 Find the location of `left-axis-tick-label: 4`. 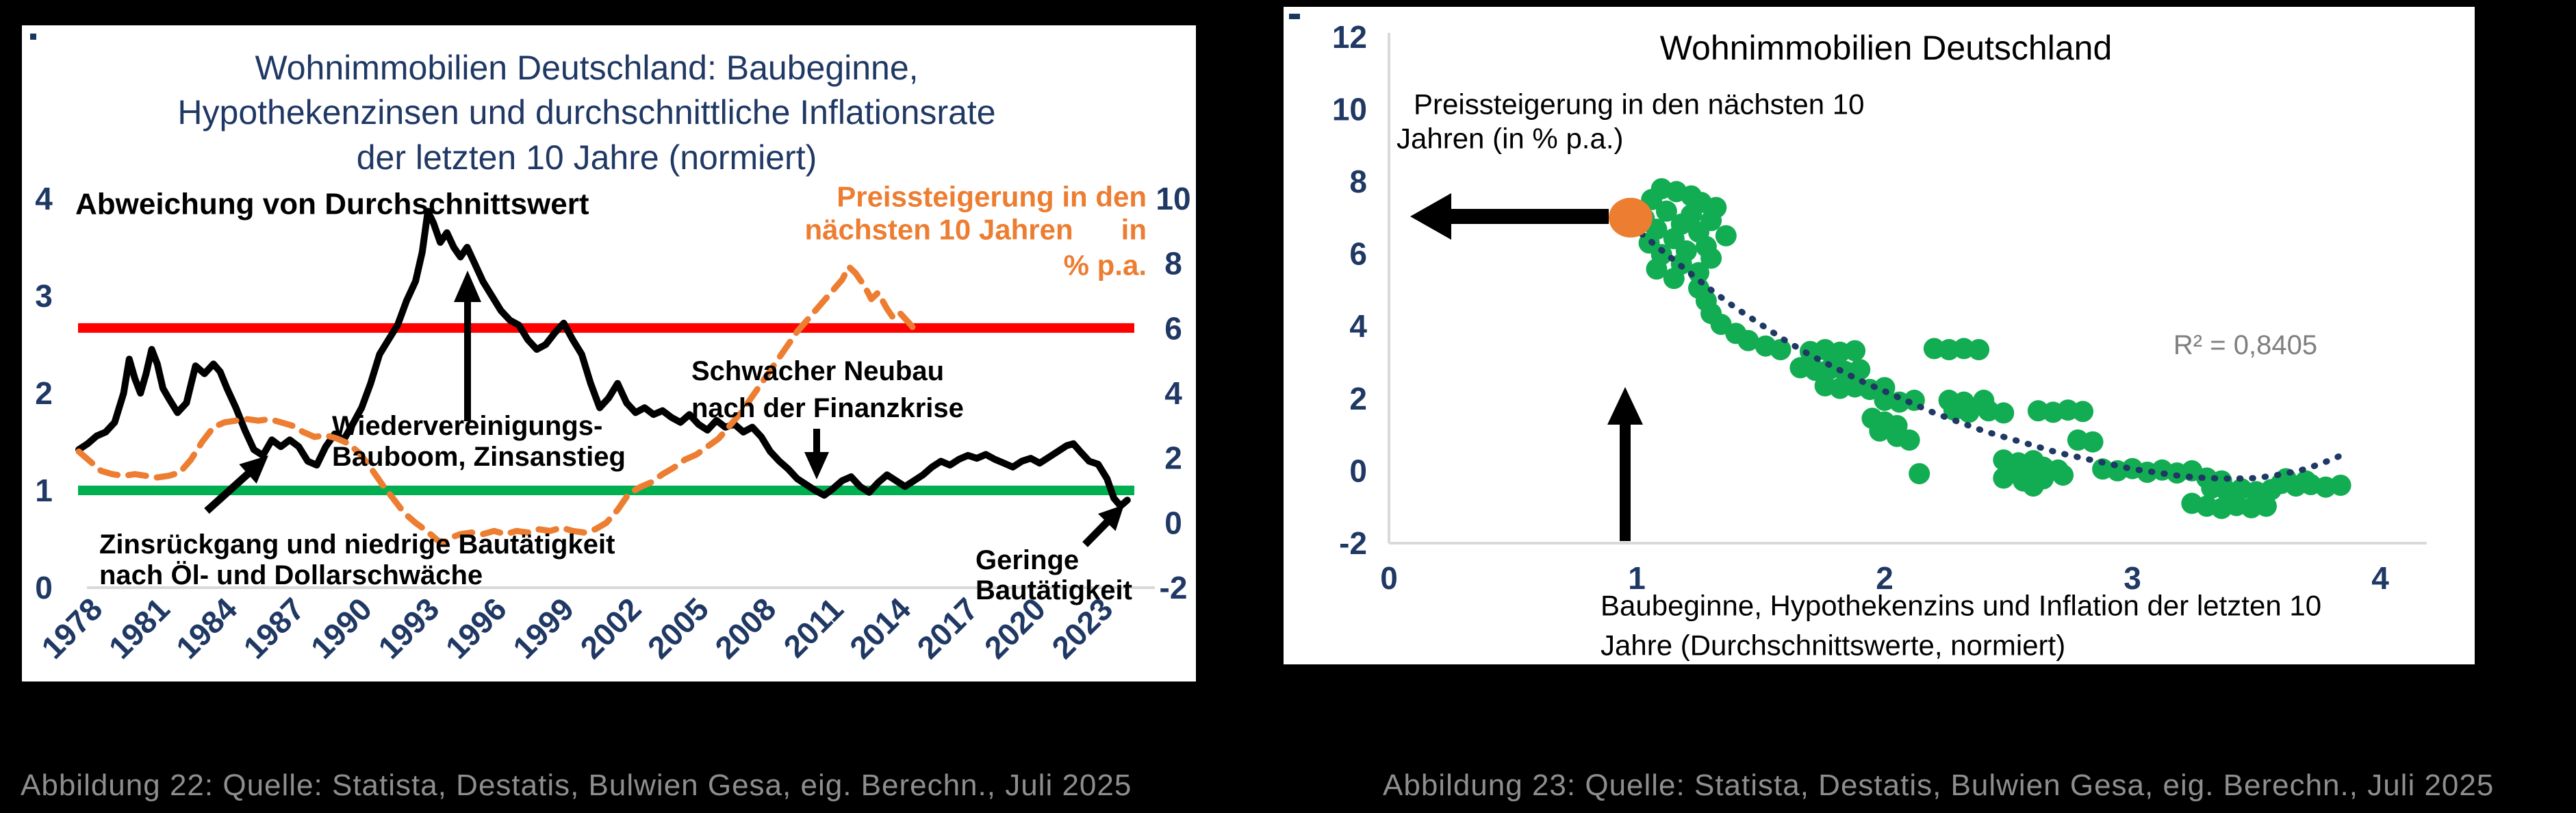

left-axis-tick-label: 4 is located at coordinates (44, 198).